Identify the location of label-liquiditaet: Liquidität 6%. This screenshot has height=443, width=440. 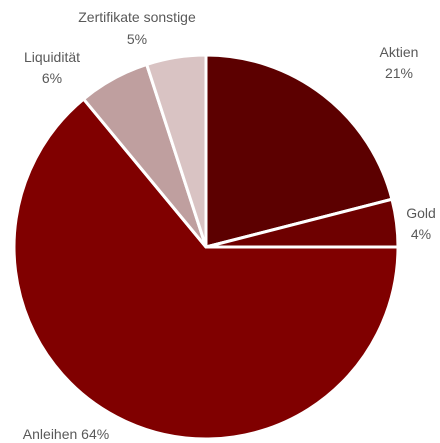
(52, 67).